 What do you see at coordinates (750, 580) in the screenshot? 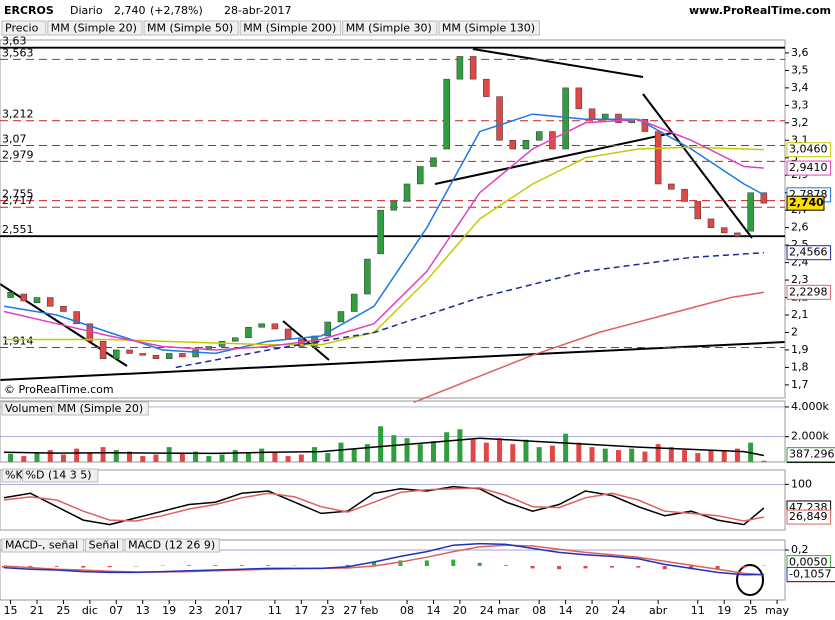
I see `highlight-circle` at bounding box center [750, 580].